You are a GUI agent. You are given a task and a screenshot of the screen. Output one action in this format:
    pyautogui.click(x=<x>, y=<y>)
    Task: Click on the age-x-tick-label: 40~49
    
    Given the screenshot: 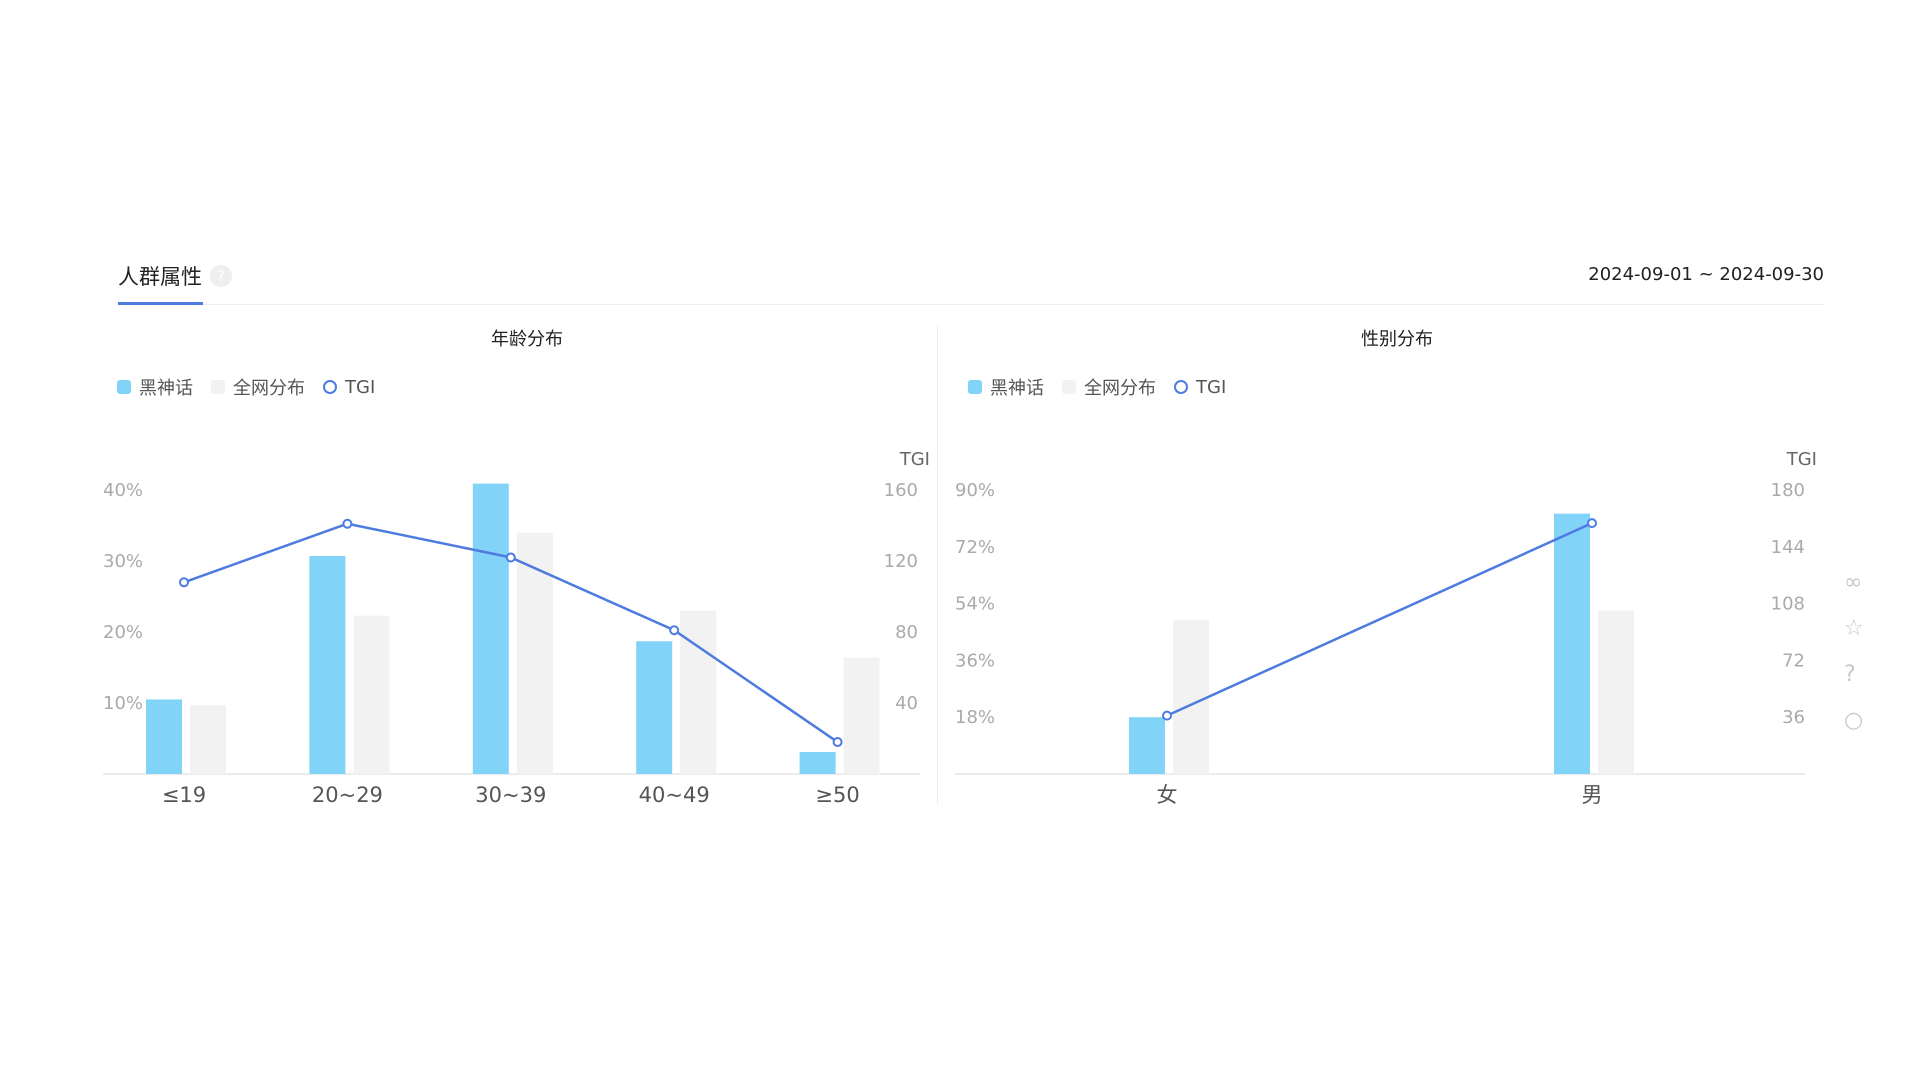 What is the action you would take?
    pyautogui.click(x=674, y=795)
    